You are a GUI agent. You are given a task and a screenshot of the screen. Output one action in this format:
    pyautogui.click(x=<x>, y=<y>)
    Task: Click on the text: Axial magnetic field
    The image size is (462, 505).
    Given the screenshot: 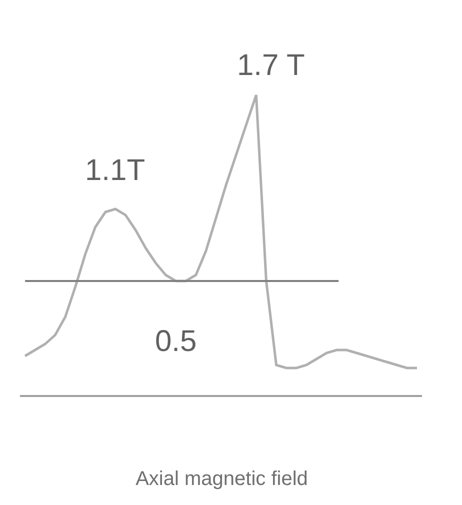 What is the action you would take?
    pyautogui.click(x=222, y=479)
    